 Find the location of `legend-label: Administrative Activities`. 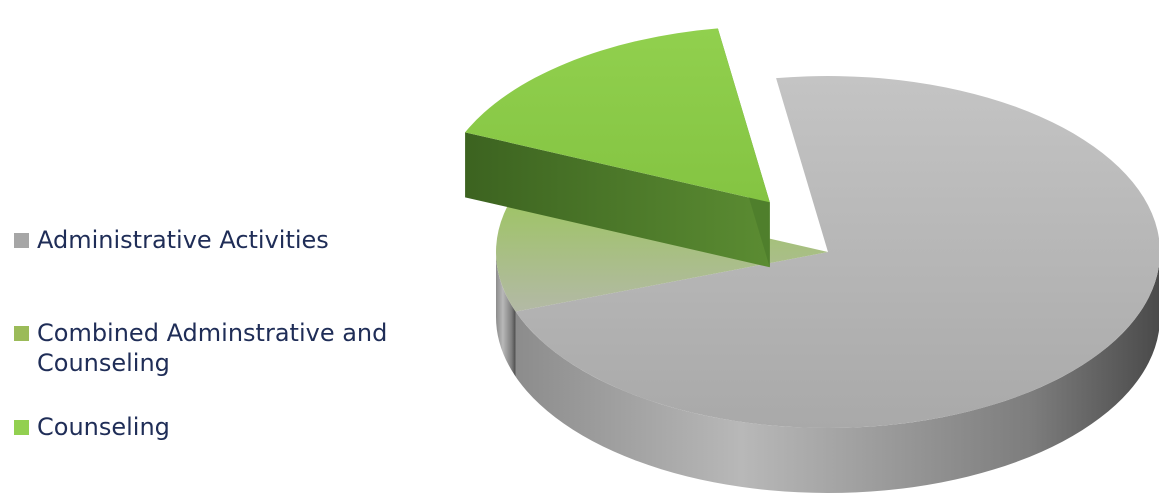

legend-label: Administrative Activities is located at coordinates (183, 240).